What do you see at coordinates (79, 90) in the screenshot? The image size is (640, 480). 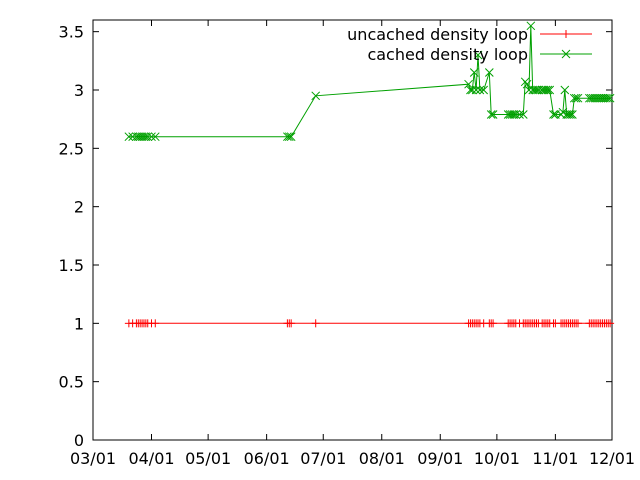 I see `y-tick-label: 3` at bounding box center [79, 90].